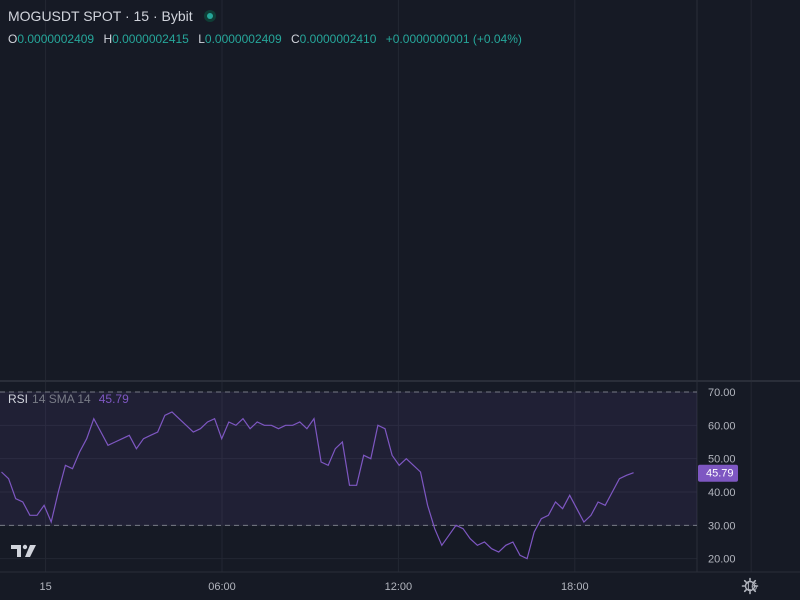 This screenshot has height=600, width=800. I want to click on rsi-last-label: 45.79, so click(720, 474).